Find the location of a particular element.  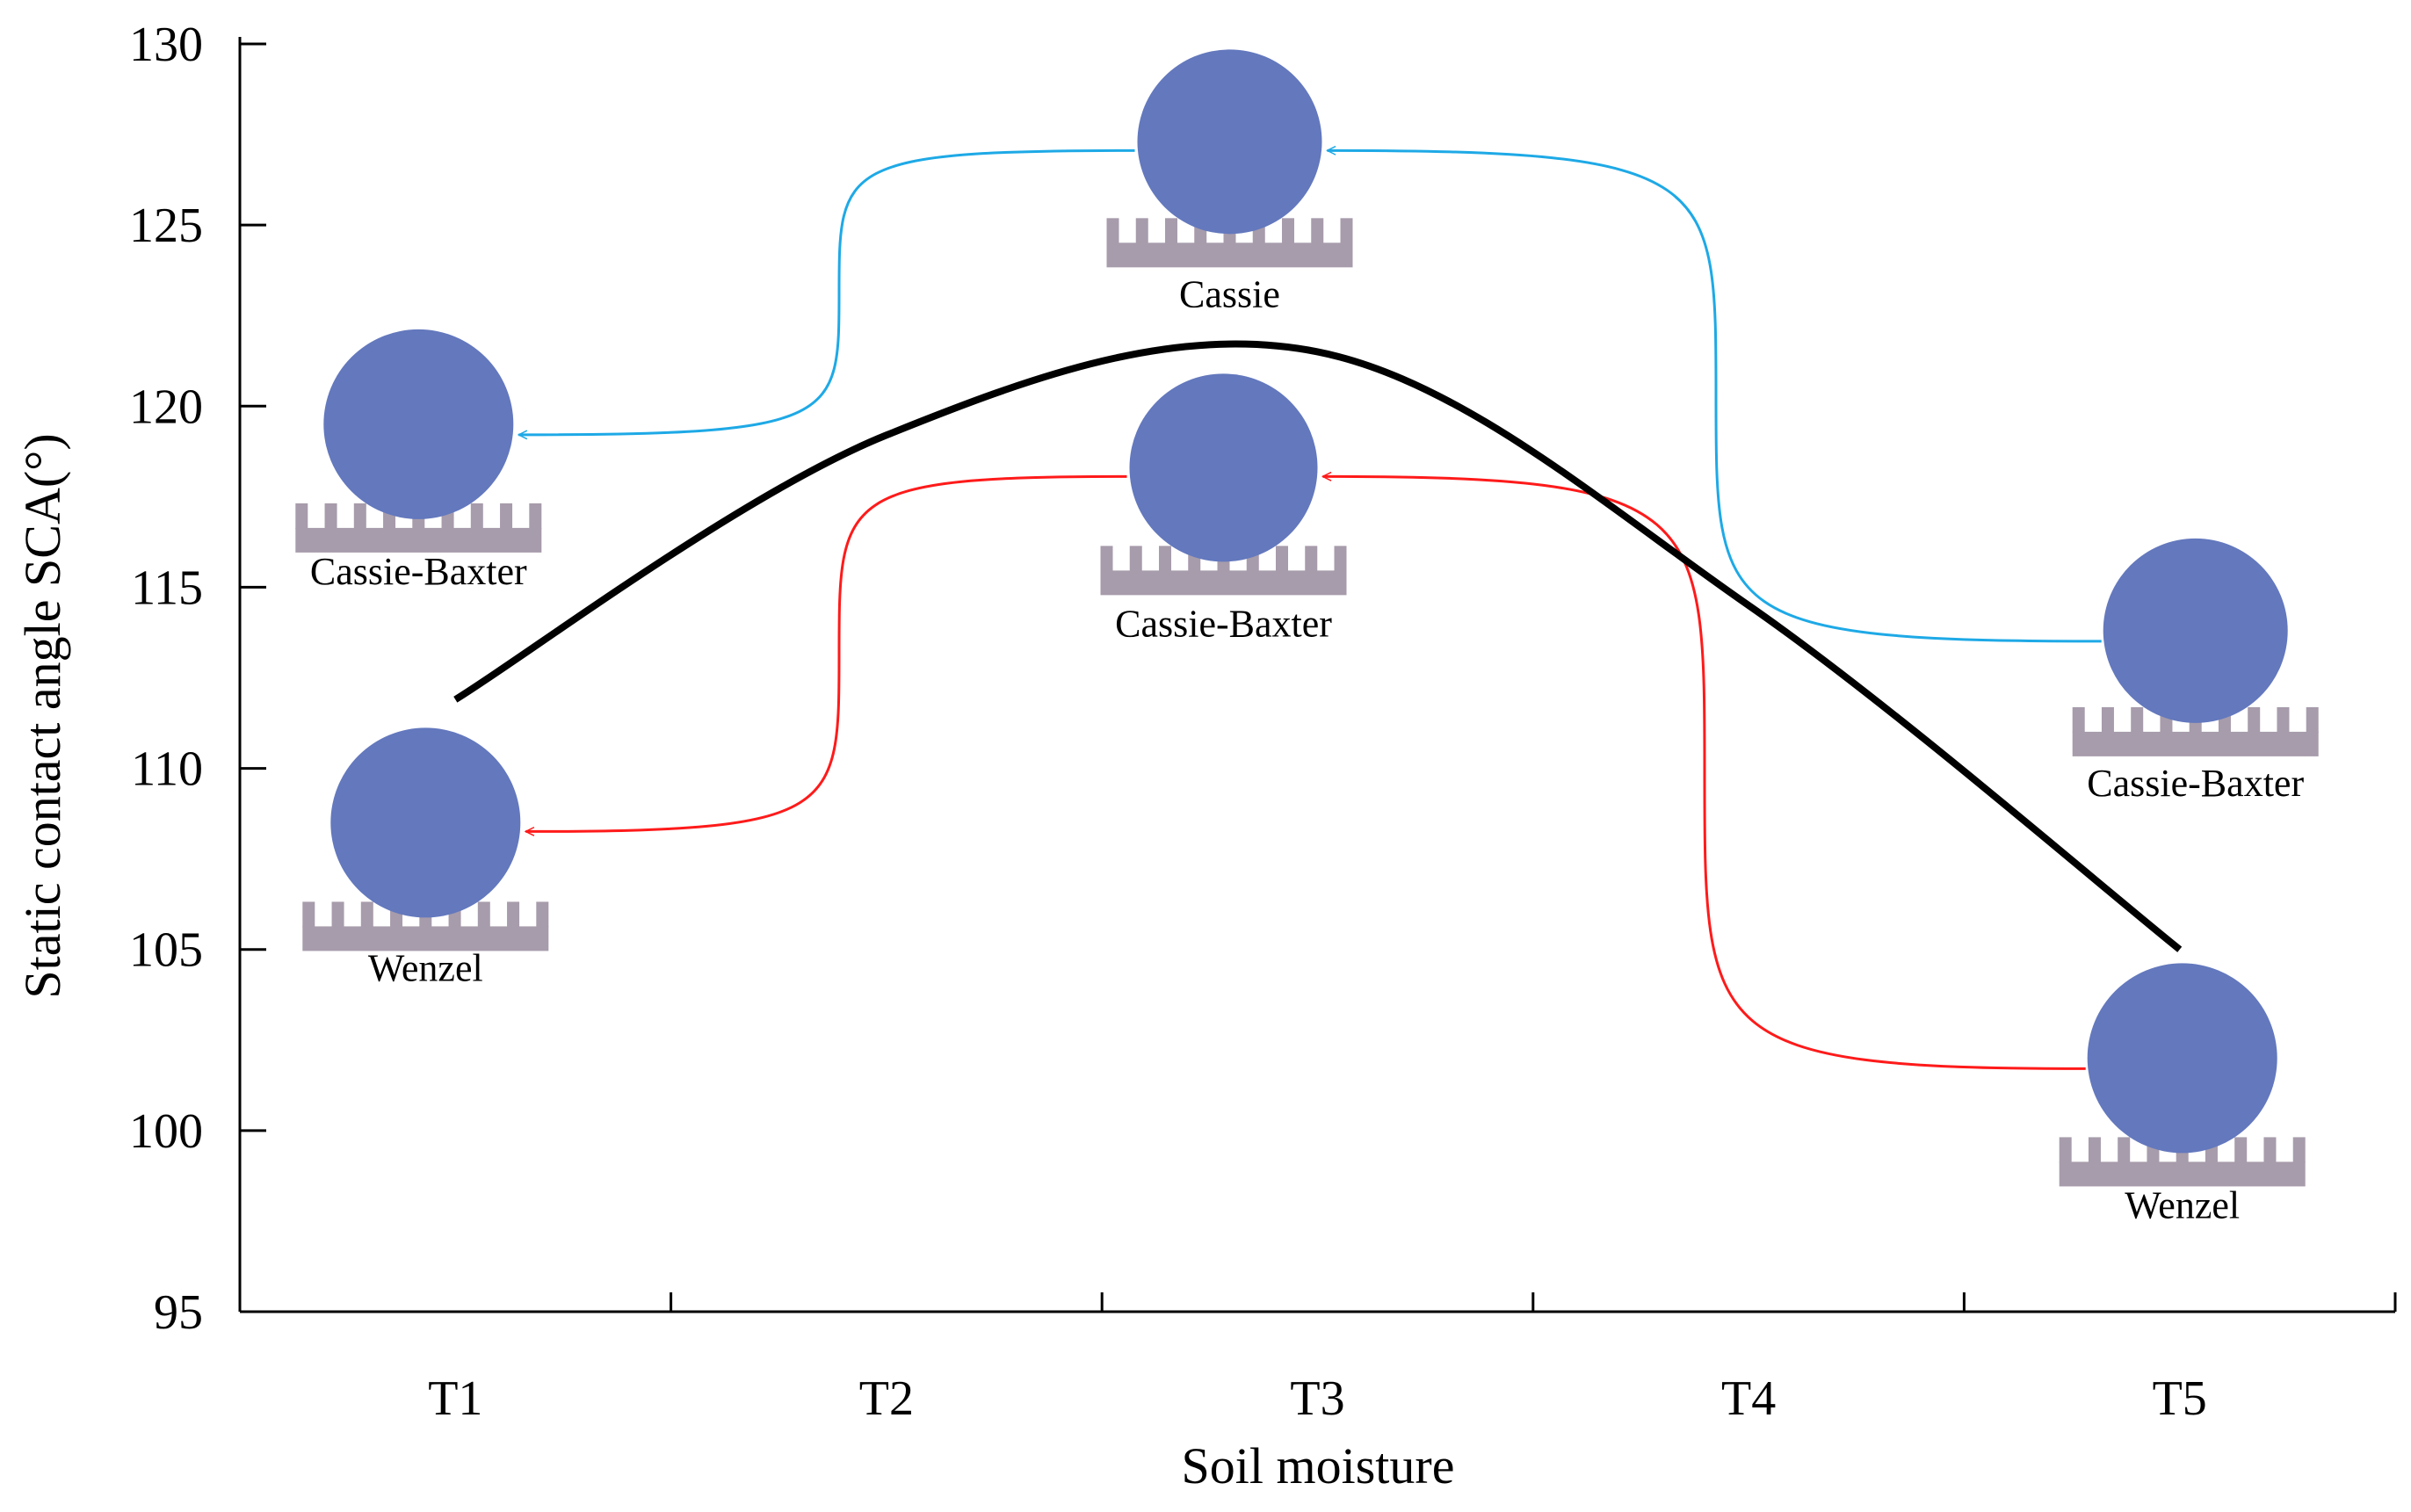

y-tick-label: 100 is located at coordinates (166, 1131).